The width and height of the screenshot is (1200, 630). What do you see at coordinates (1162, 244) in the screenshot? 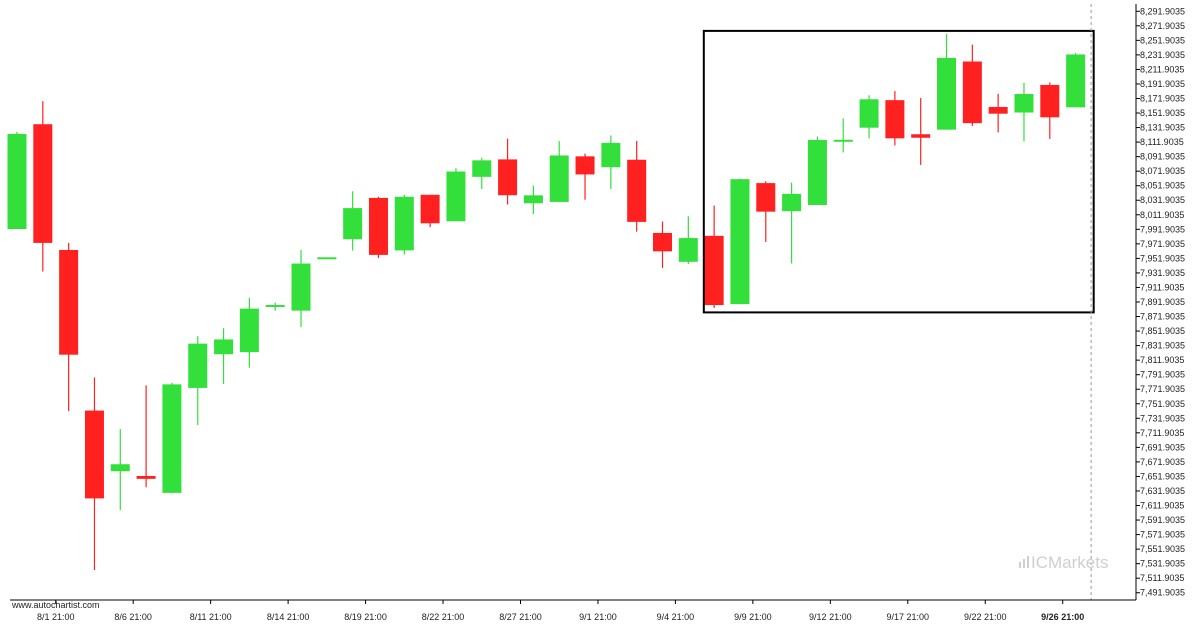
I see `y-tick-label: 7,971.9035` at bounding box center [1162, 244].